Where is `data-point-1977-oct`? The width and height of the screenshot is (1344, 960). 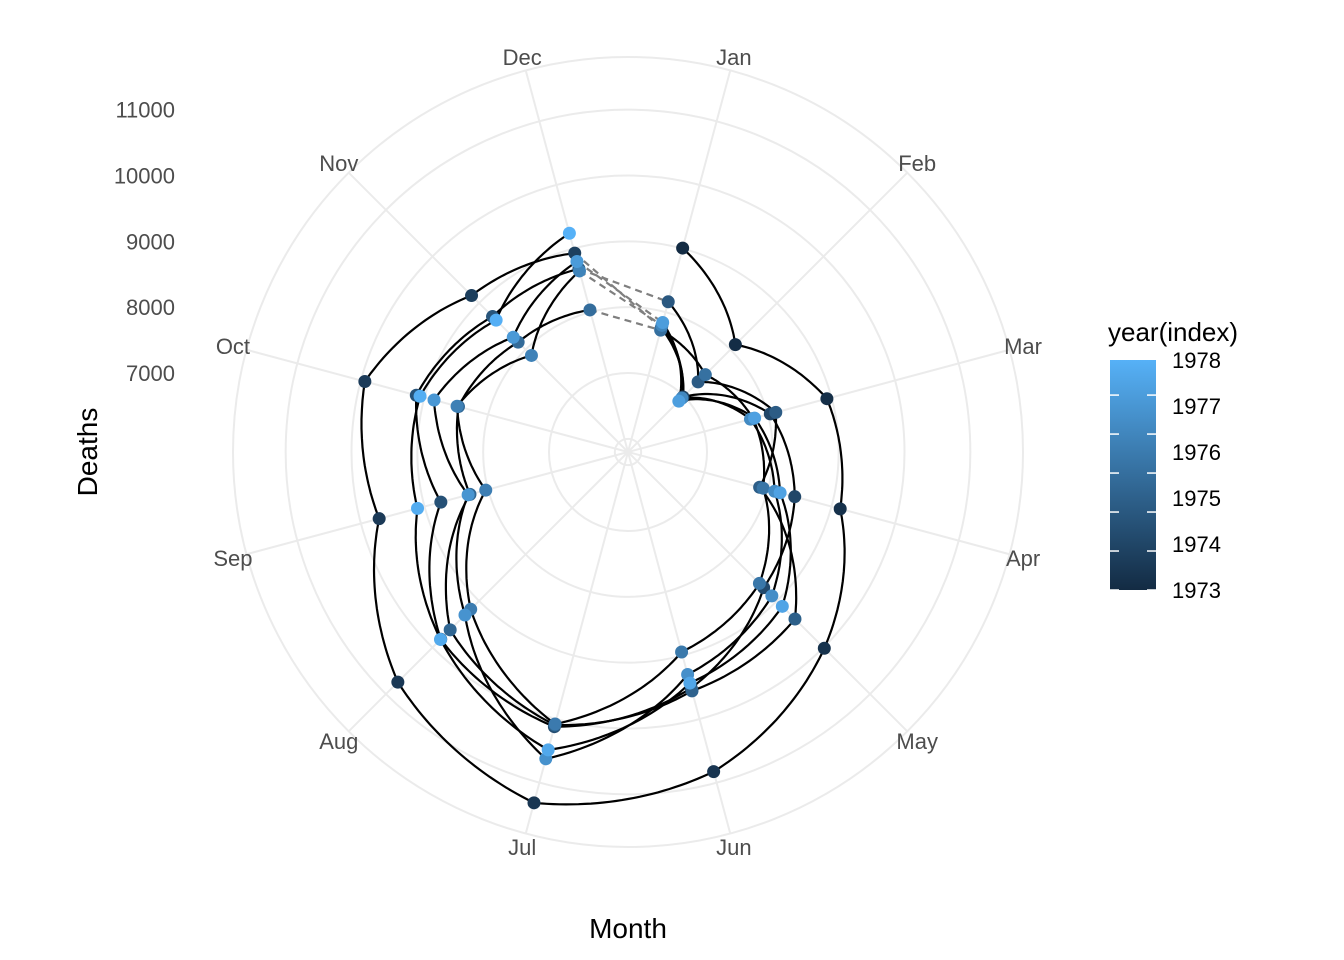 data-point-1977-oct is located at coordinates (434, 400).